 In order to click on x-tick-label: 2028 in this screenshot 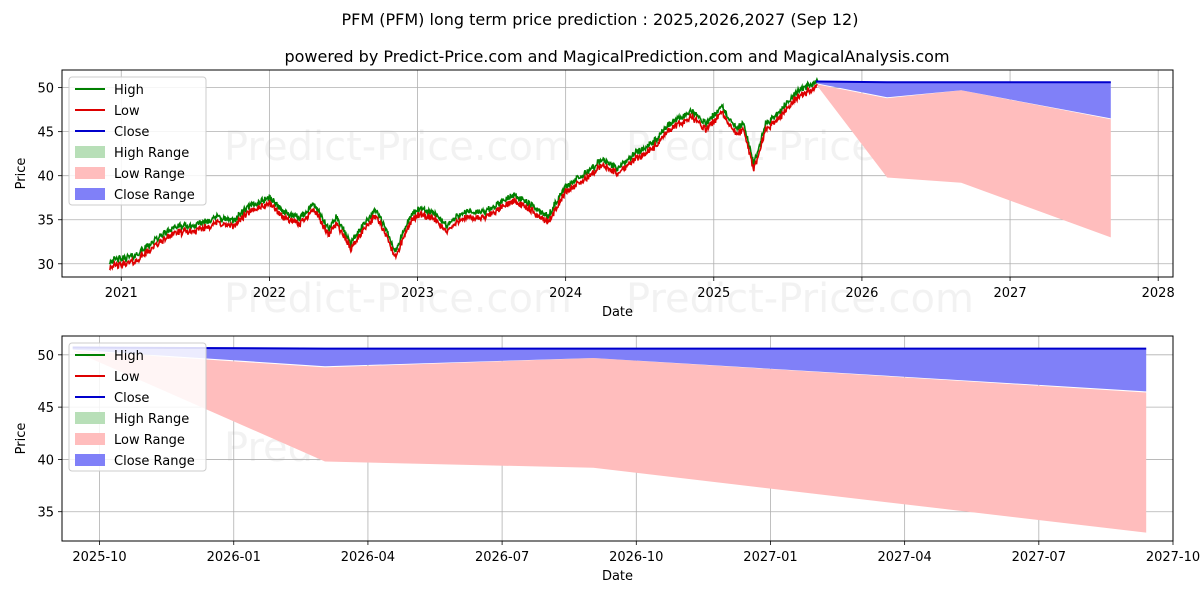, I will do `click(1158, 293)`.